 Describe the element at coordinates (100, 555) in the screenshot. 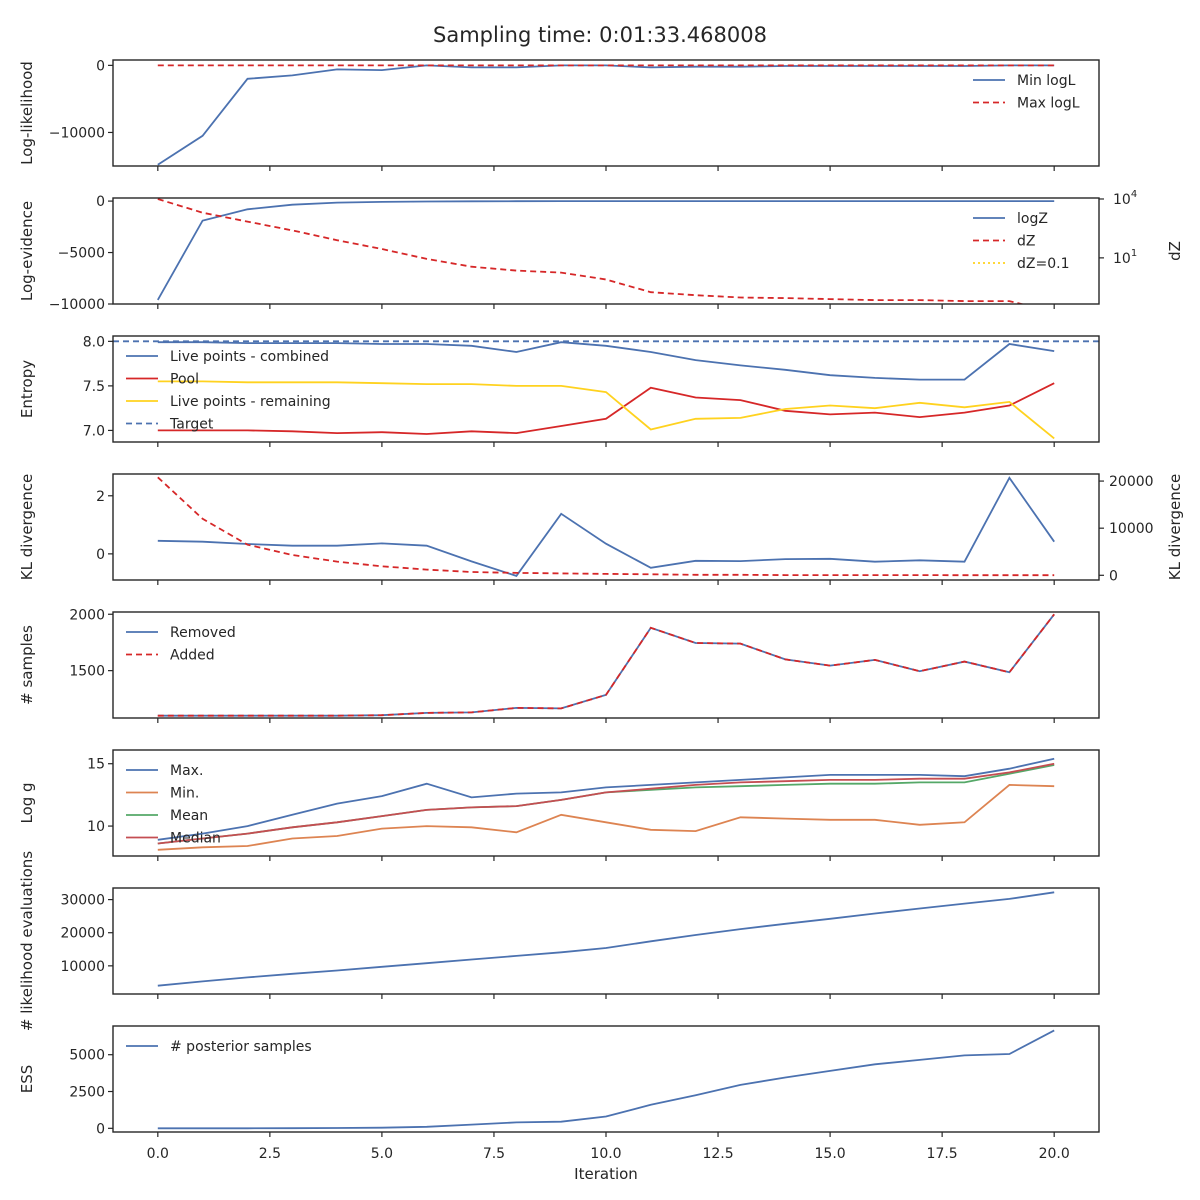

I see `kl-ytick-label: 0` at that location.